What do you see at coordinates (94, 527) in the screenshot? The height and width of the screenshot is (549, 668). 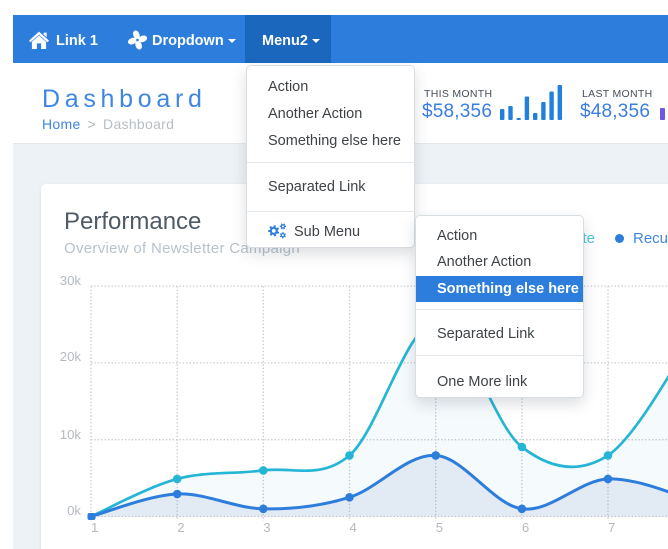 I see `svg-text: 1` at bounding box center [94, 527].